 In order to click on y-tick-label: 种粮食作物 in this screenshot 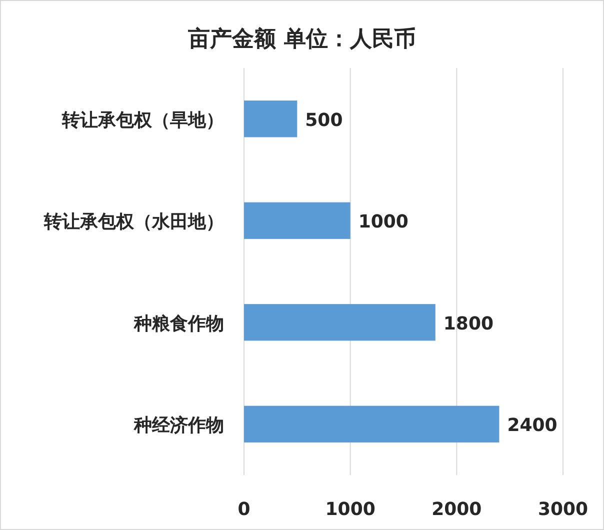, I will do `click(178, 323)`.